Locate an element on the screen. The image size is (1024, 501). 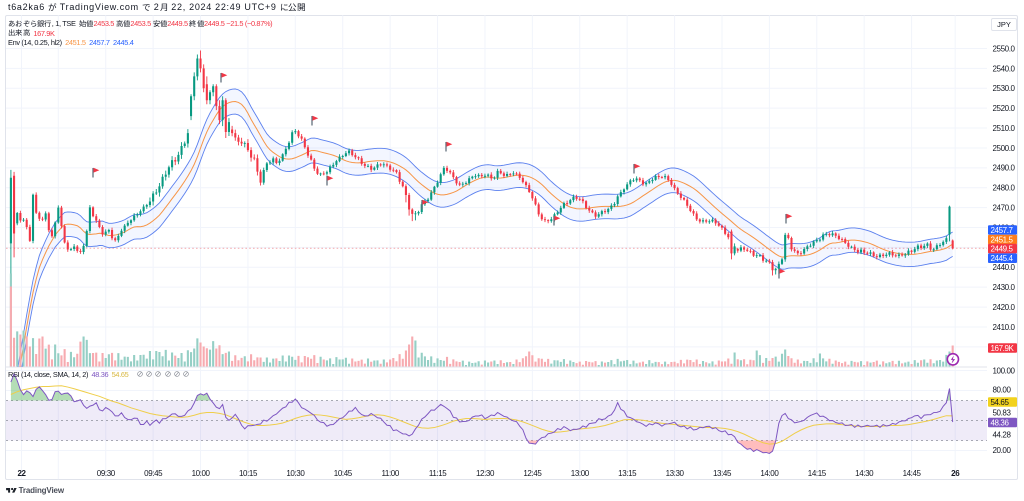
svg-text: 14:00 is located at coordinates (769, 473).